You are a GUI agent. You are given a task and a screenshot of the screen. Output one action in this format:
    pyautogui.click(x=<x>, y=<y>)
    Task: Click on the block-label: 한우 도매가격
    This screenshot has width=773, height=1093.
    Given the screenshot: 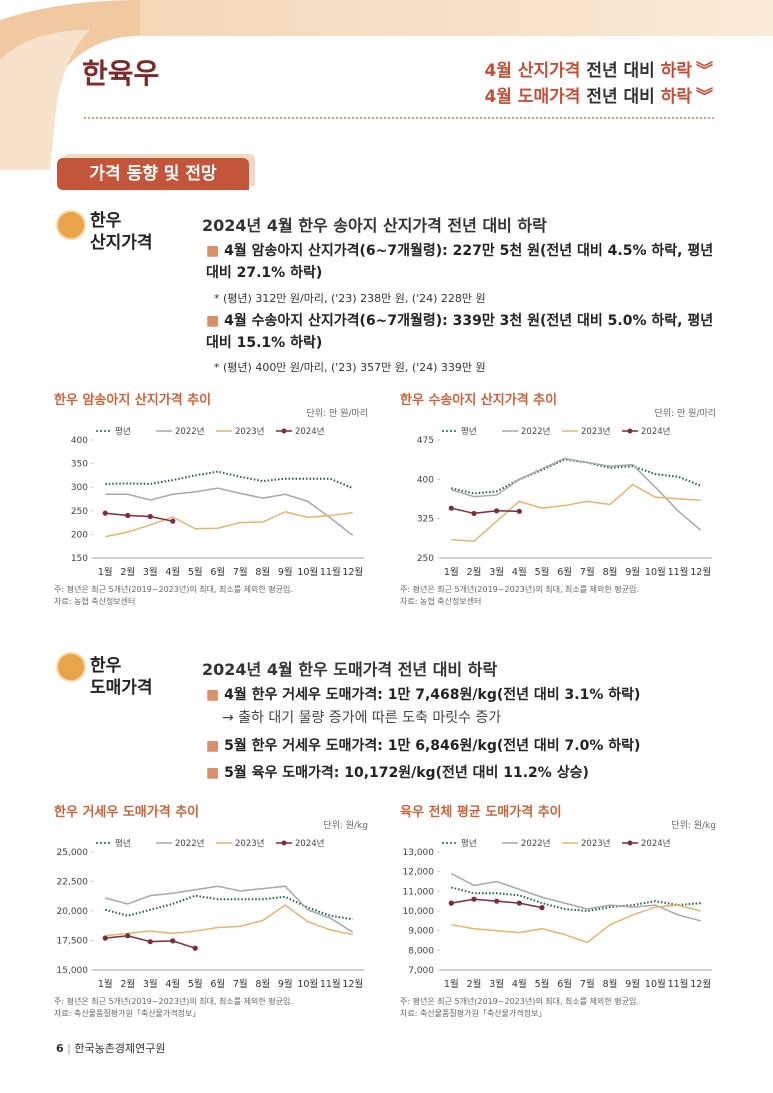 What is the action you would take?
    pyautogui.click(x=121, y=677)
    